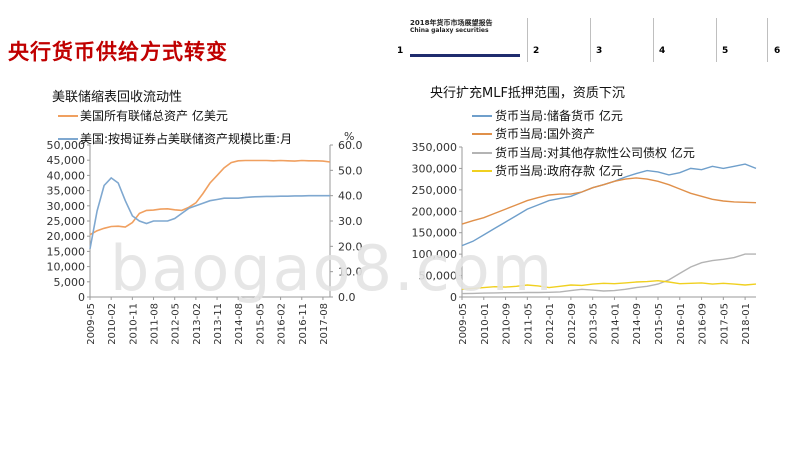  I want to click on y-tick-label: 150,000, so click(435, 233).